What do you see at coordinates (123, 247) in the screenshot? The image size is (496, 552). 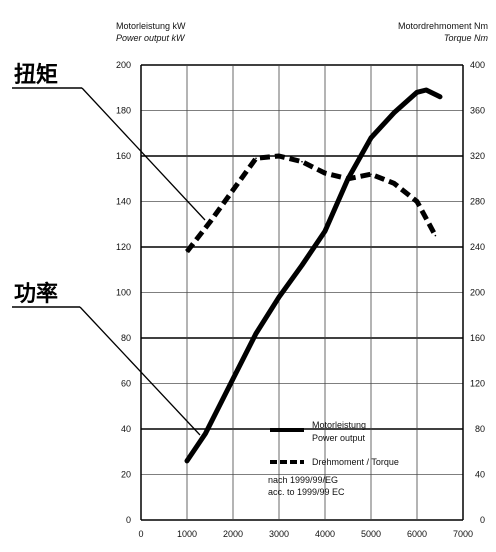 I see `y-left-tick-label: 120` at bounding box center [123, 247].